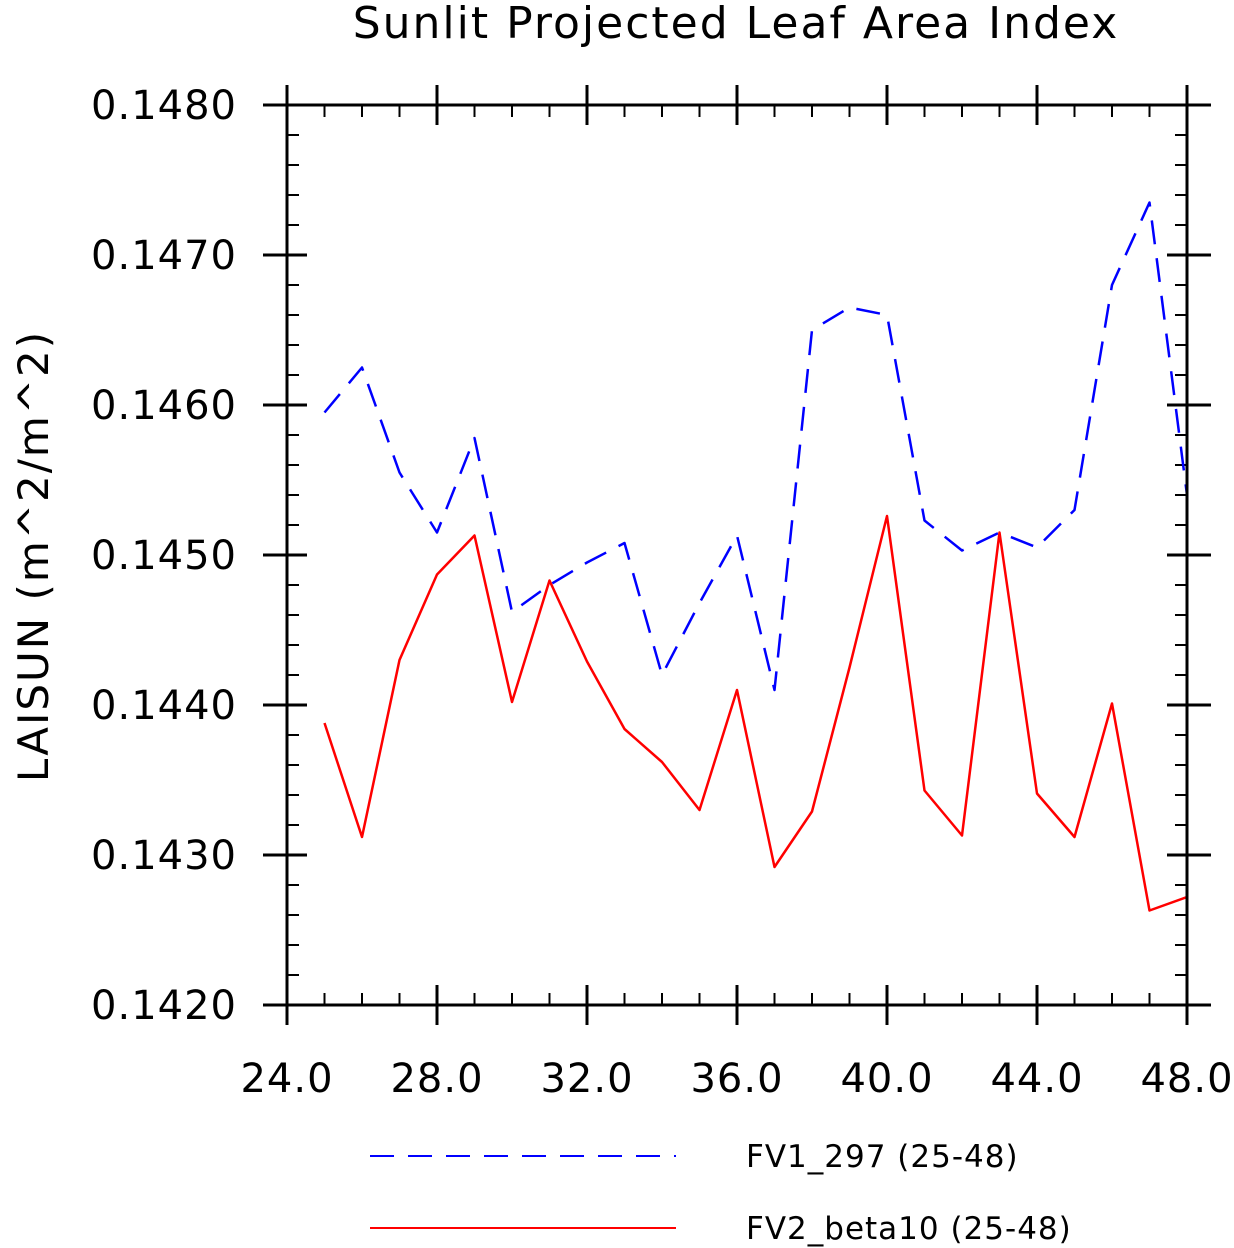 Image resolution: width=1234 pixels, height=1248 pixels. I want to click on y-tick-label: 0.1420, so click(164, 1006).